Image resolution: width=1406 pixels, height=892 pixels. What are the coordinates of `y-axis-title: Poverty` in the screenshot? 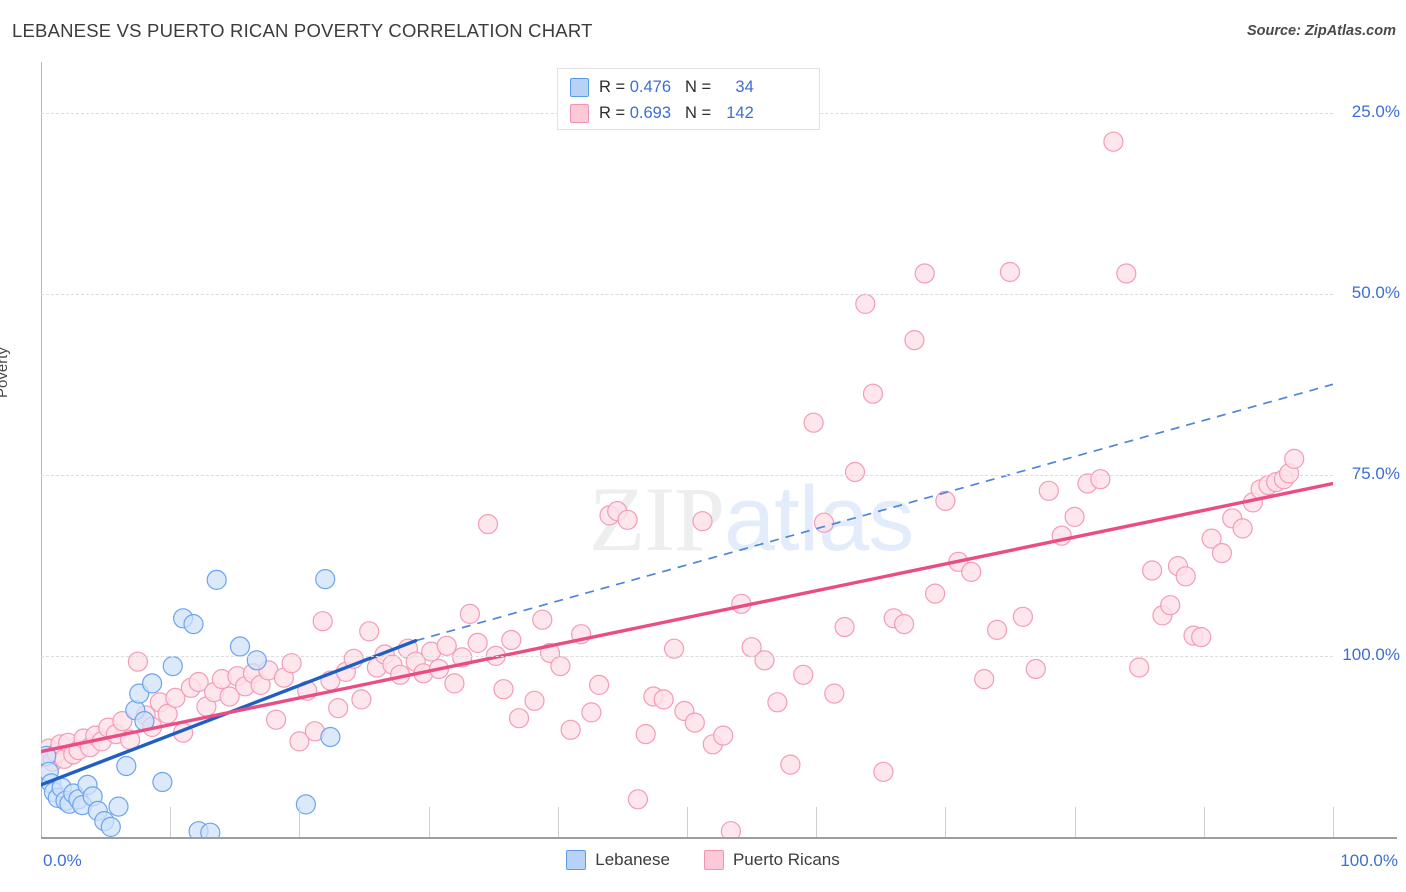 It's located at (5, 372).